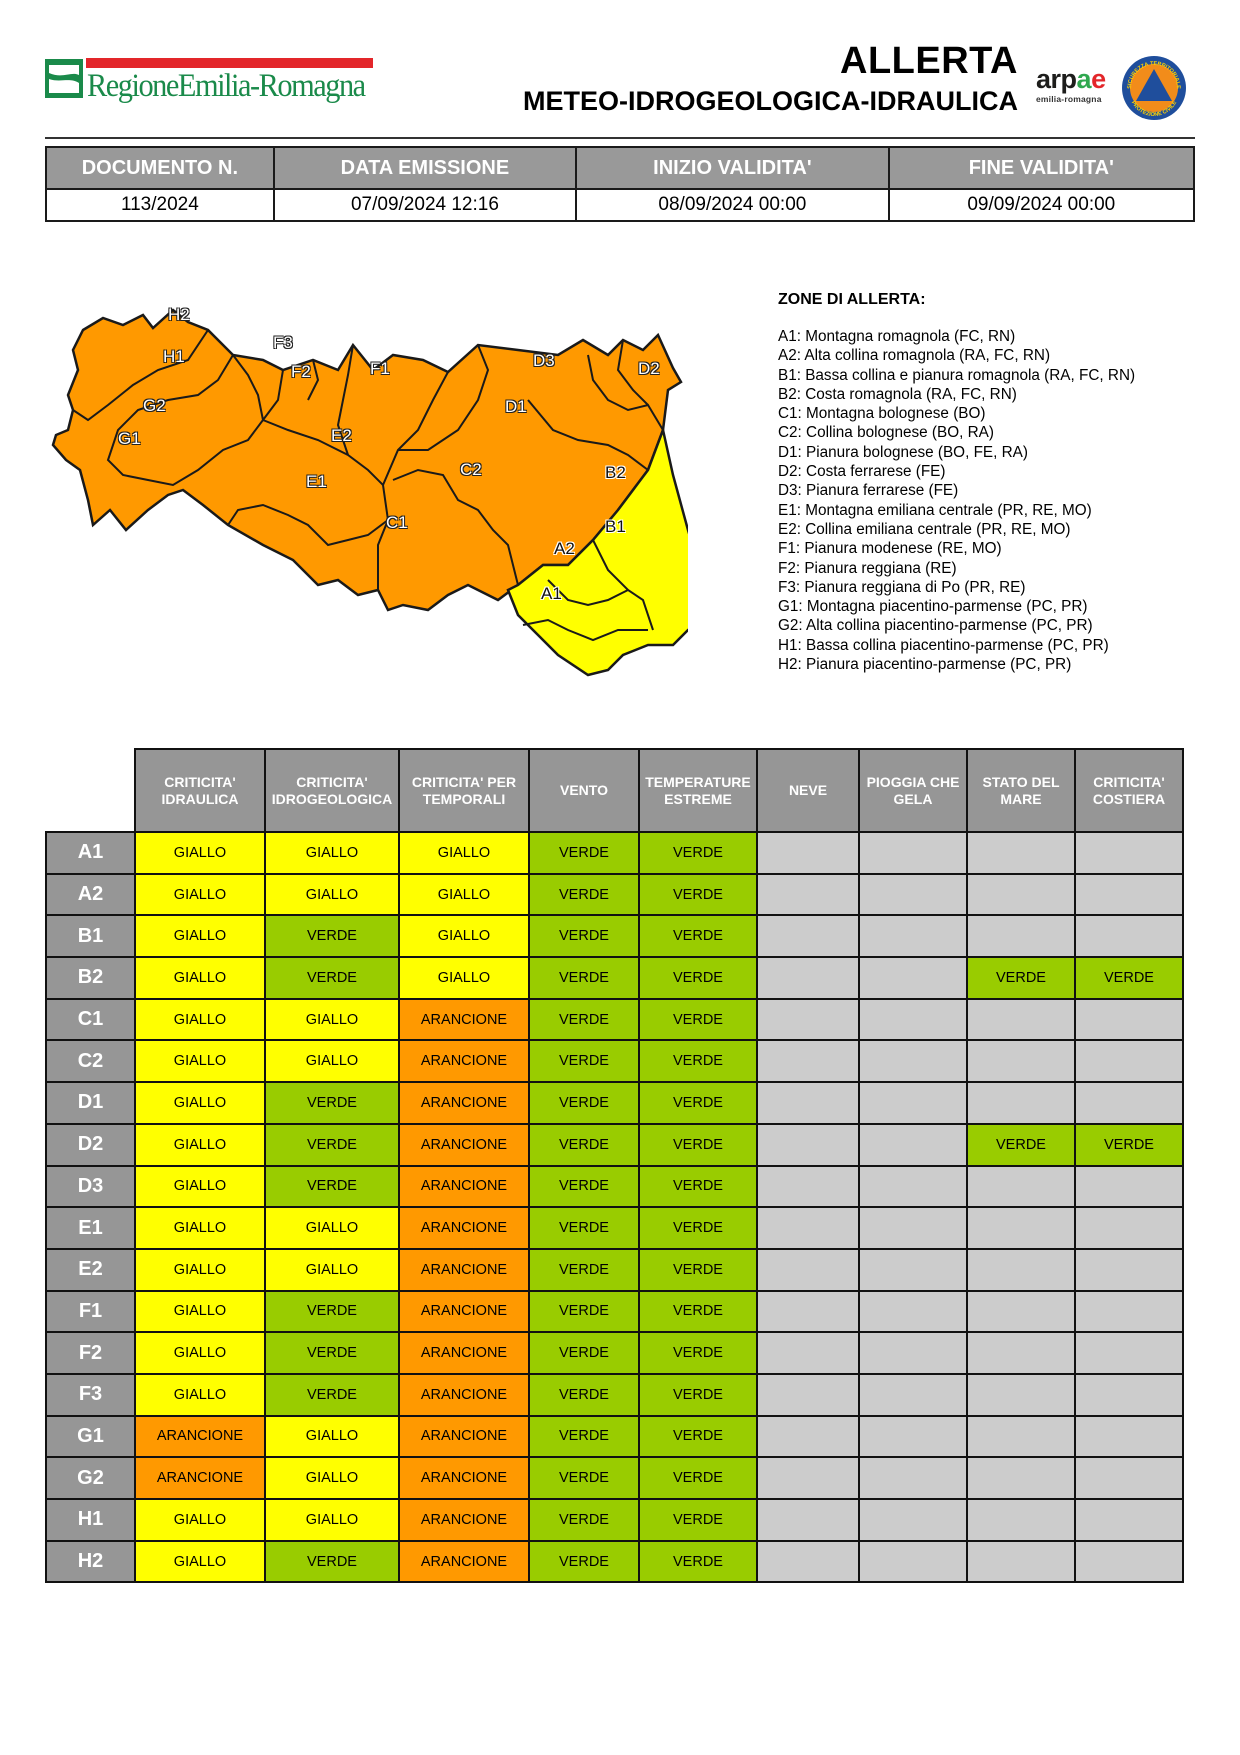 The width and height of the screenshot is (1240, 1755). I want to click on map-label-d1: D1, so click(516, 406).